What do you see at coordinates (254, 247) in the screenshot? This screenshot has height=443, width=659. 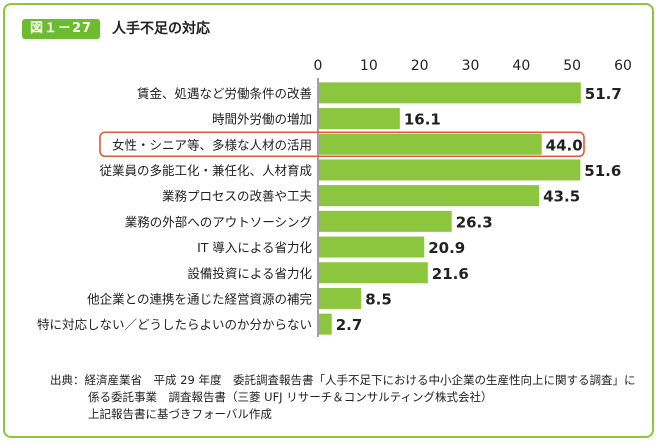 I see `category-label: IT 導入による省力化` at bounding box center [254, 247].